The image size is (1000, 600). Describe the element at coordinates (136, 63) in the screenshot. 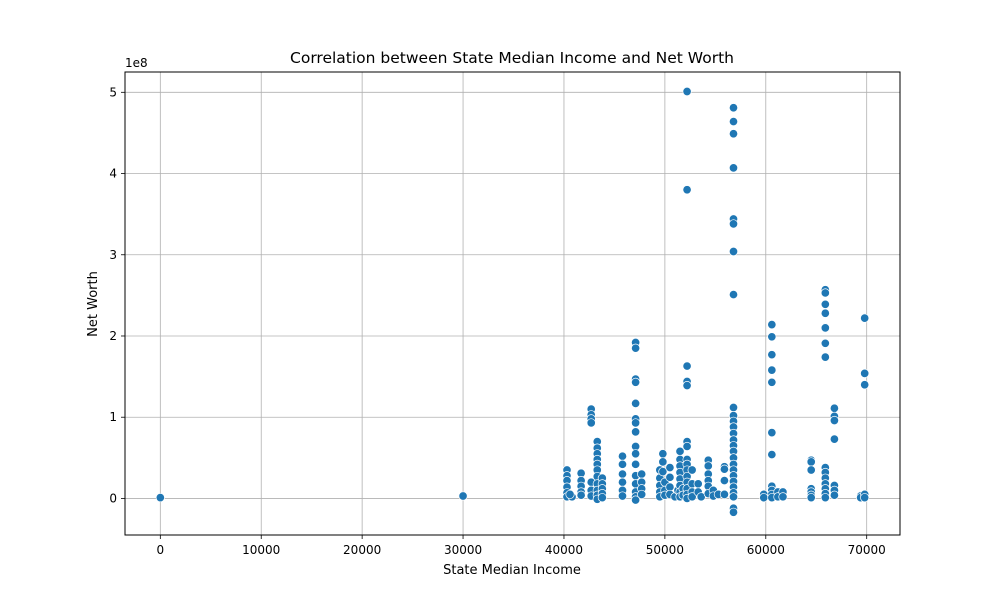

I see `y-axis-offset-label: 1e8` at that location.